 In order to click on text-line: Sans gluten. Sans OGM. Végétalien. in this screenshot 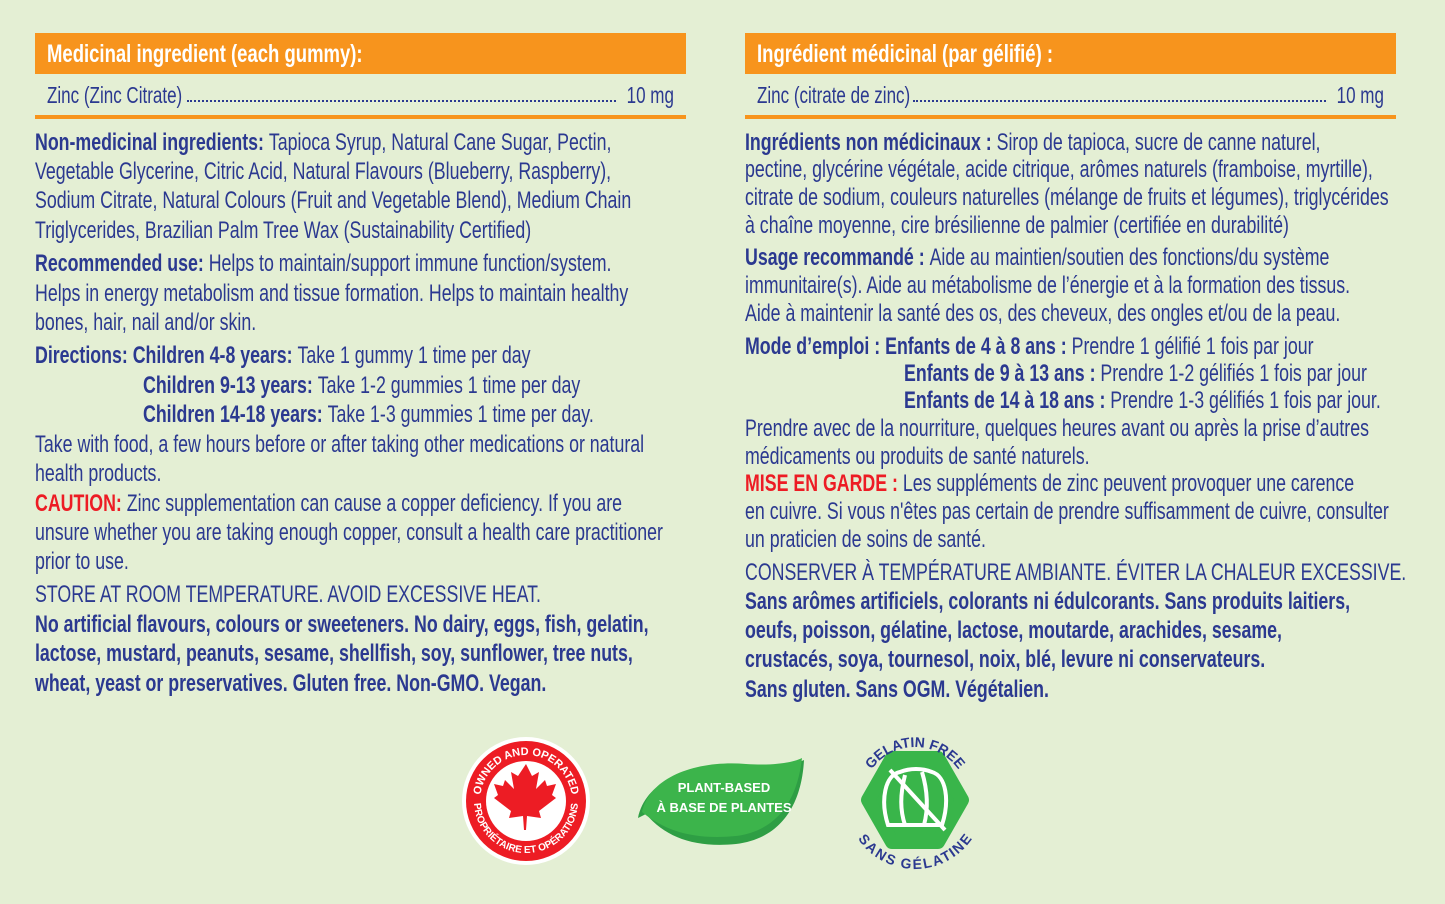, I will do `click(897, 690)`.